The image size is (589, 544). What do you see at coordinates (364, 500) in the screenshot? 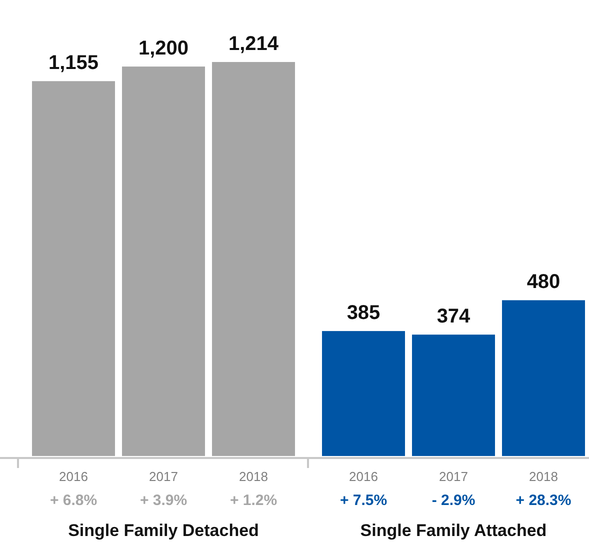
I see `text: + 7.5%` at bounding box center [364, 500].